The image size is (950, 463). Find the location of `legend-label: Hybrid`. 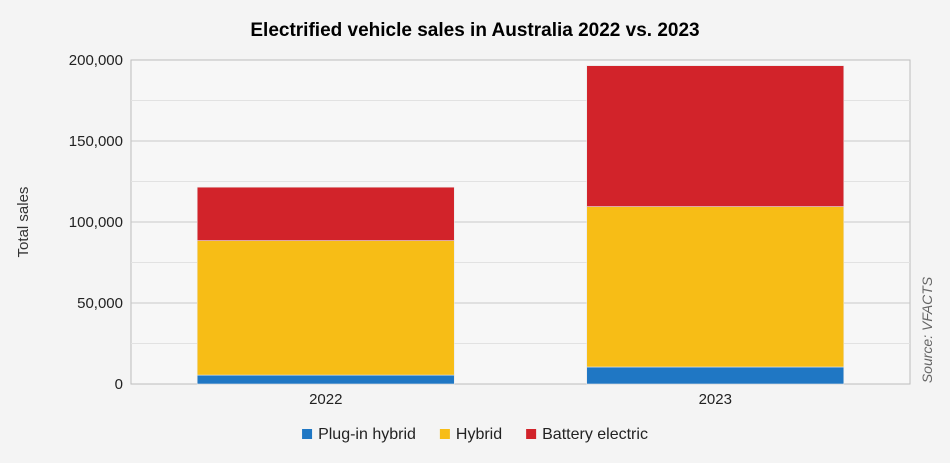

legend-label: Hybrid is located at coordinates (479, 434).